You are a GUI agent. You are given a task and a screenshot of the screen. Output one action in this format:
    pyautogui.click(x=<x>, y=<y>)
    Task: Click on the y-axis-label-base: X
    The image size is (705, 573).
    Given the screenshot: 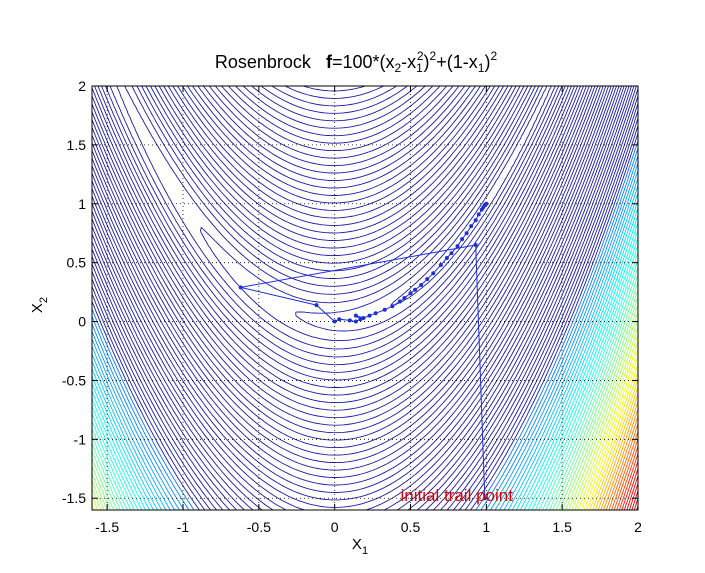 What is the action you would take?
    pyautogui.click(x=37, y=308)
    